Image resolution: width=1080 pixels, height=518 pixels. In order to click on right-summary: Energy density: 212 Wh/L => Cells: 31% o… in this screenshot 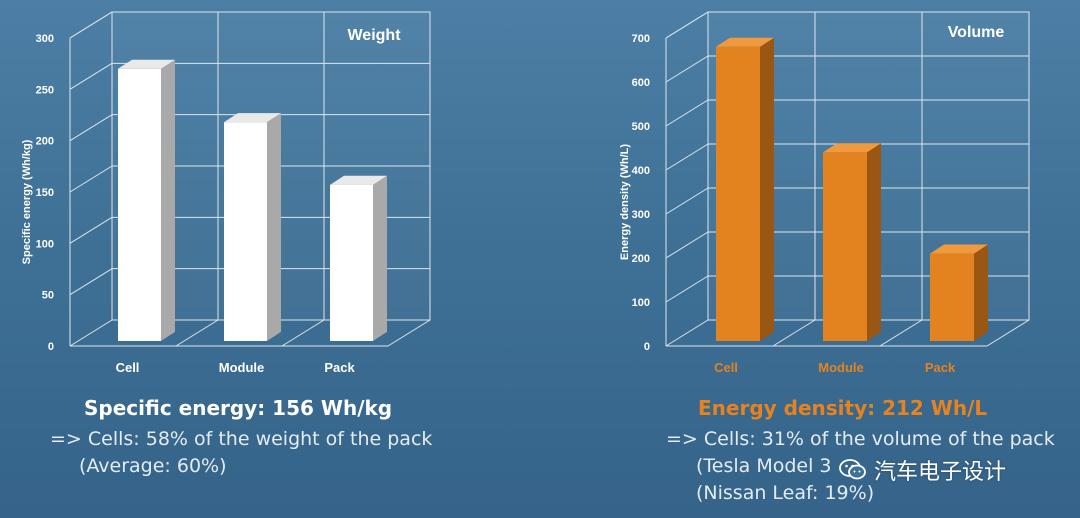, I will do `click(860, 451)`.